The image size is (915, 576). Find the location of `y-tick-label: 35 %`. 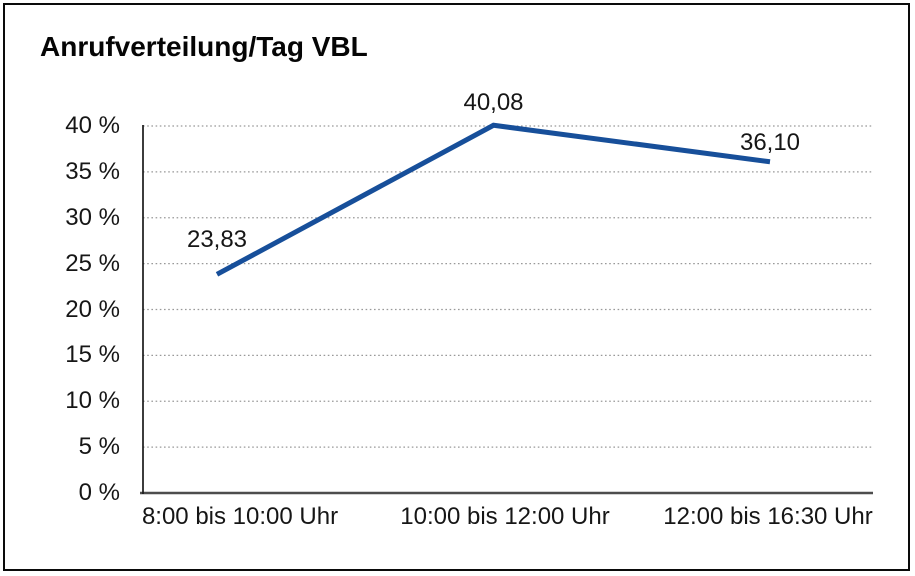

y-tick-label: 35 % is located at coordinates (92, 171).